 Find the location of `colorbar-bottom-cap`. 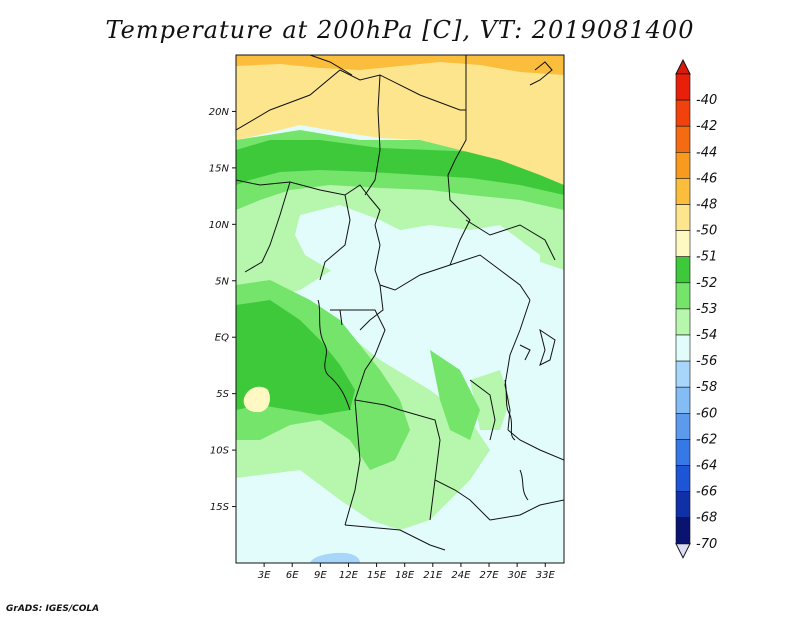

colorbar-bottom-cap is located at coordinates (683, 551).